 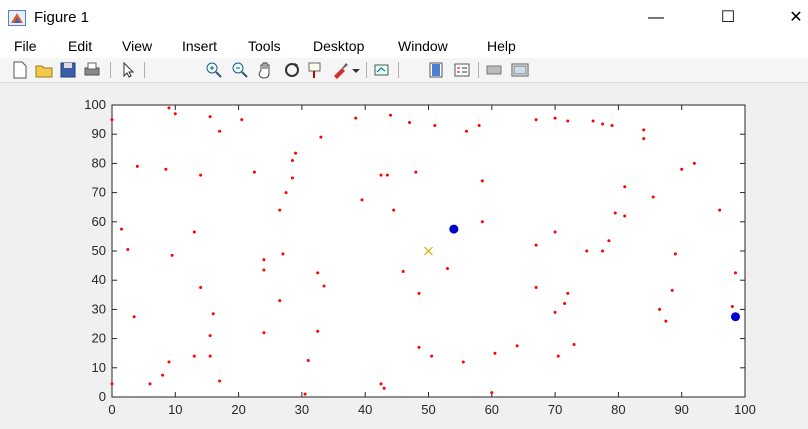 I want to click on x-tick-label: 90, so click(x=681, y=409).